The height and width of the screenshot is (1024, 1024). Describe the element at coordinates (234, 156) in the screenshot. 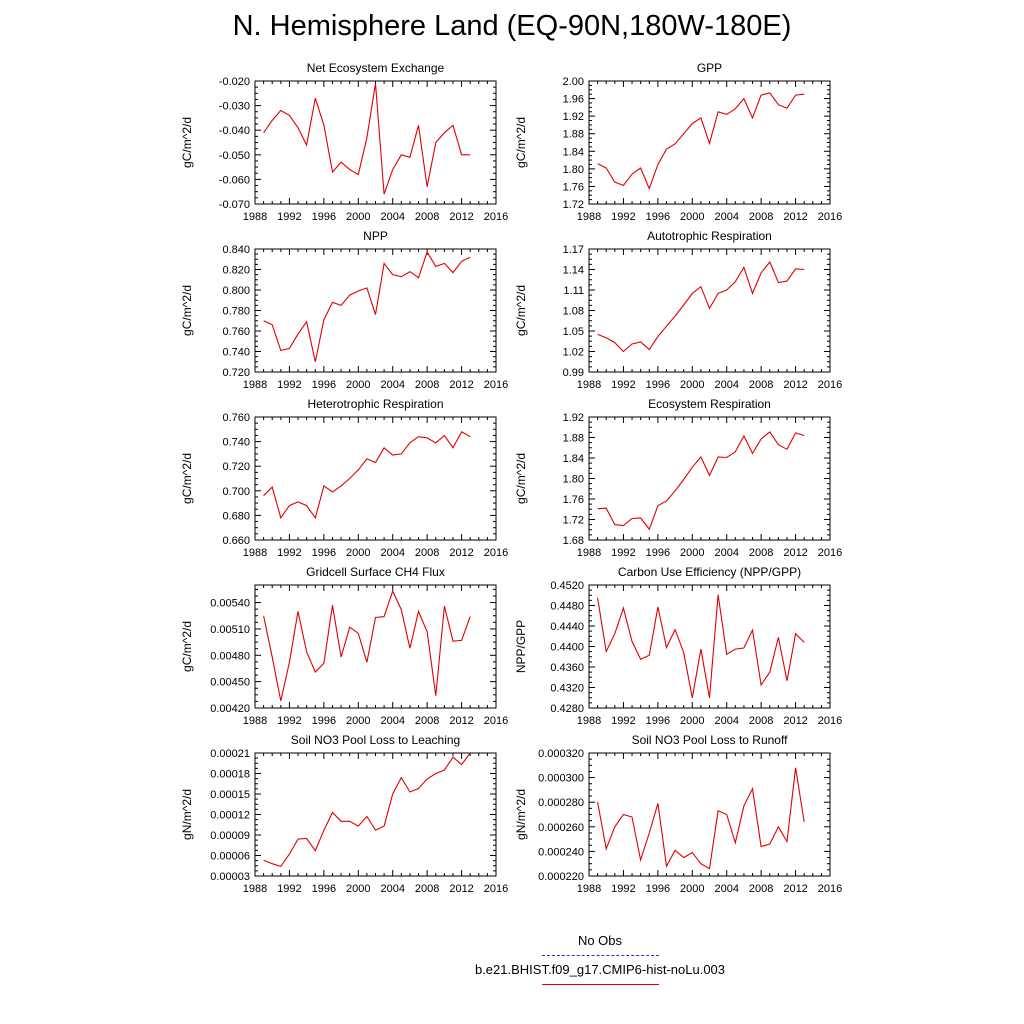

I see `y-tick-label: -0.050` at that location.